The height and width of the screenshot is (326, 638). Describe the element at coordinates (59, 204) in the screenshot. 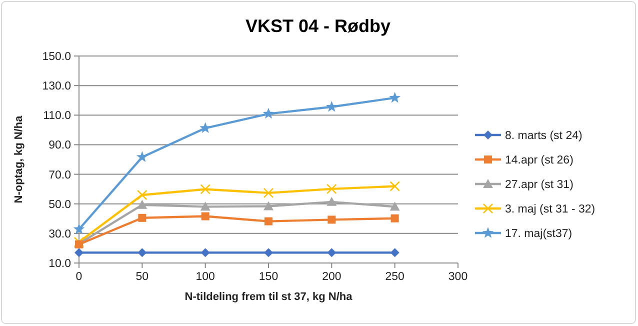

I see `y-tick-label: 50.0` at that location.